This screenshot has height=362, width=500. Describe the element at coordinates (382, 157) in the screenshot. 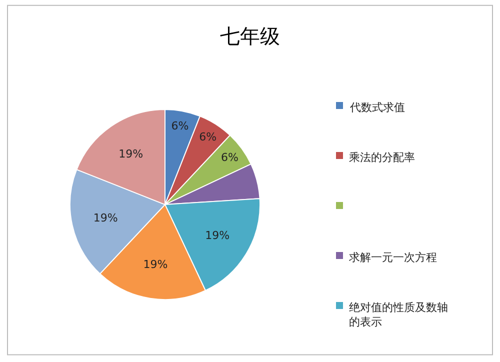

I see `legend-label: 乘法的分配率` at that location.